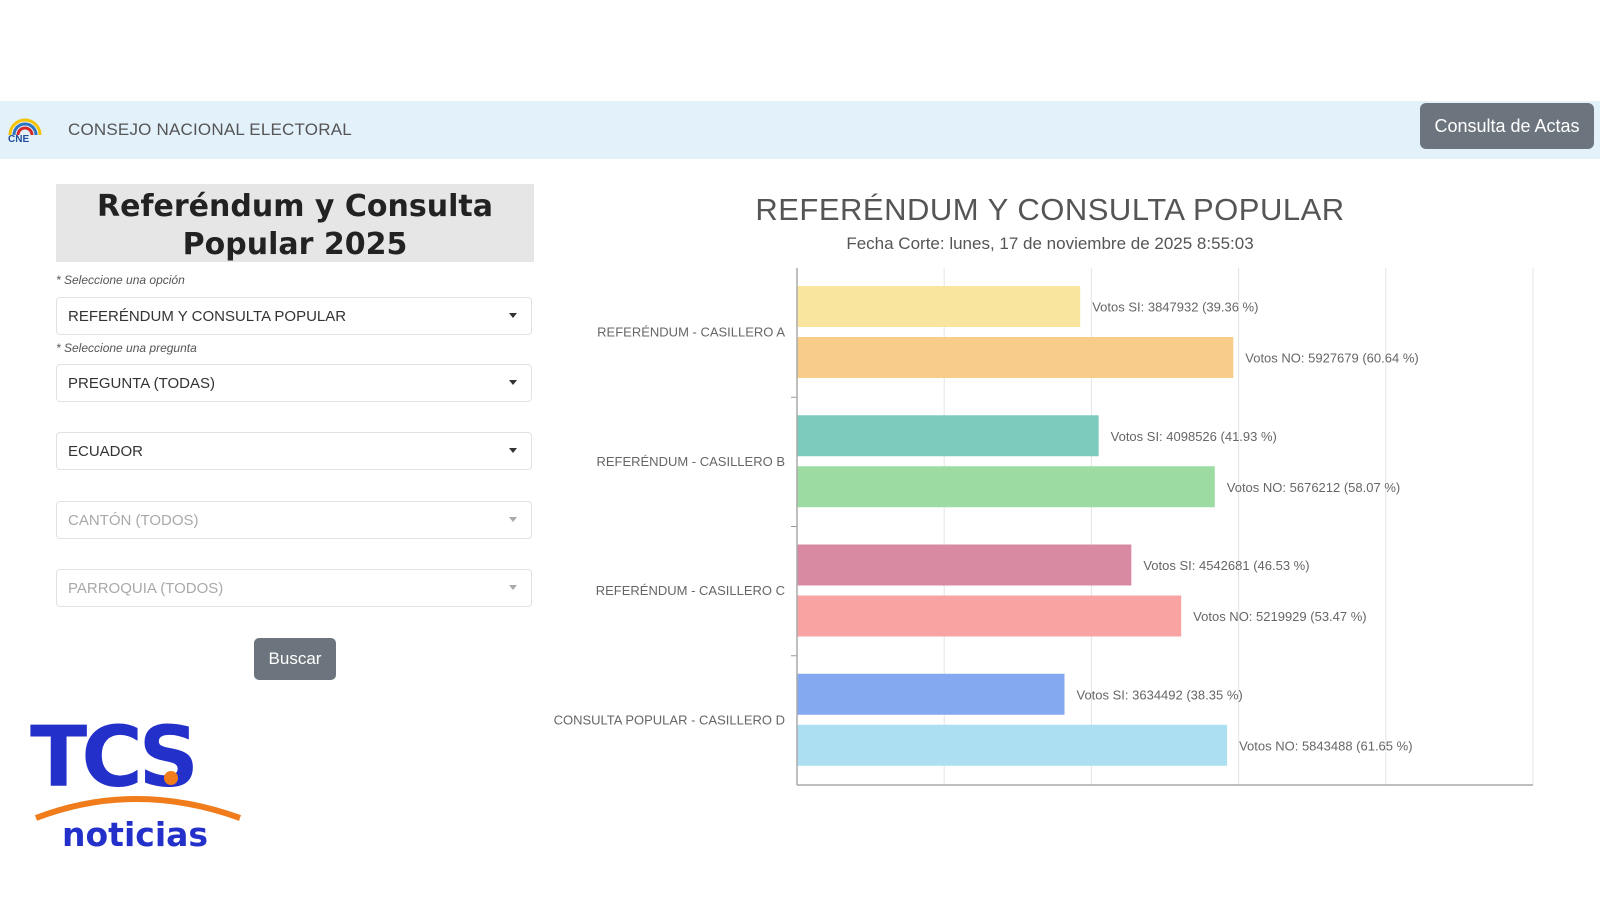 The height and width of the screenshot is (900, 1600). What do you see at coordinates (1279, 616) in the screenshot?
I see `chart-data-label: Votos NO: 5219929 (53.47 %)` at bounding box center [1279, 616].